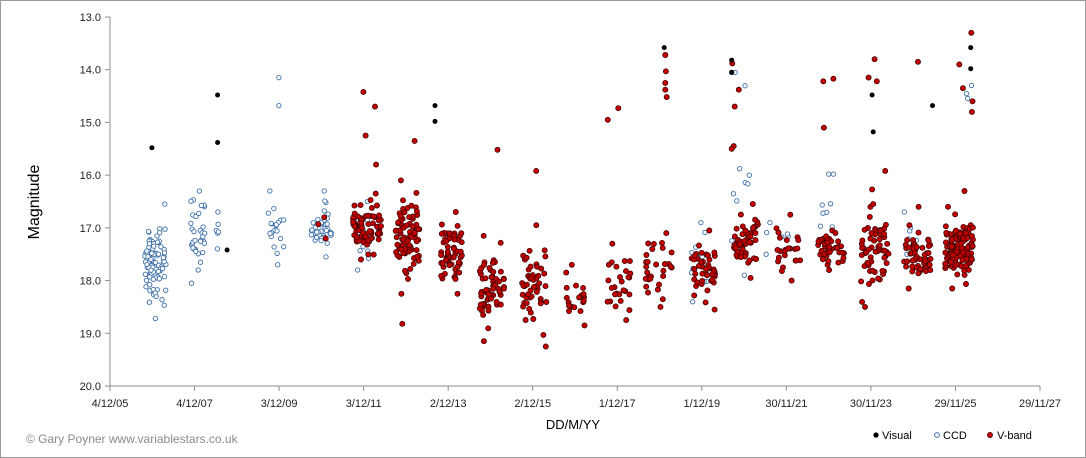 The height and width of the screenshot is (458, 1086). Describe the element at coordinates (955, 404) in the screenshot. I see `x-tick-label: 29/11/25` at that location.